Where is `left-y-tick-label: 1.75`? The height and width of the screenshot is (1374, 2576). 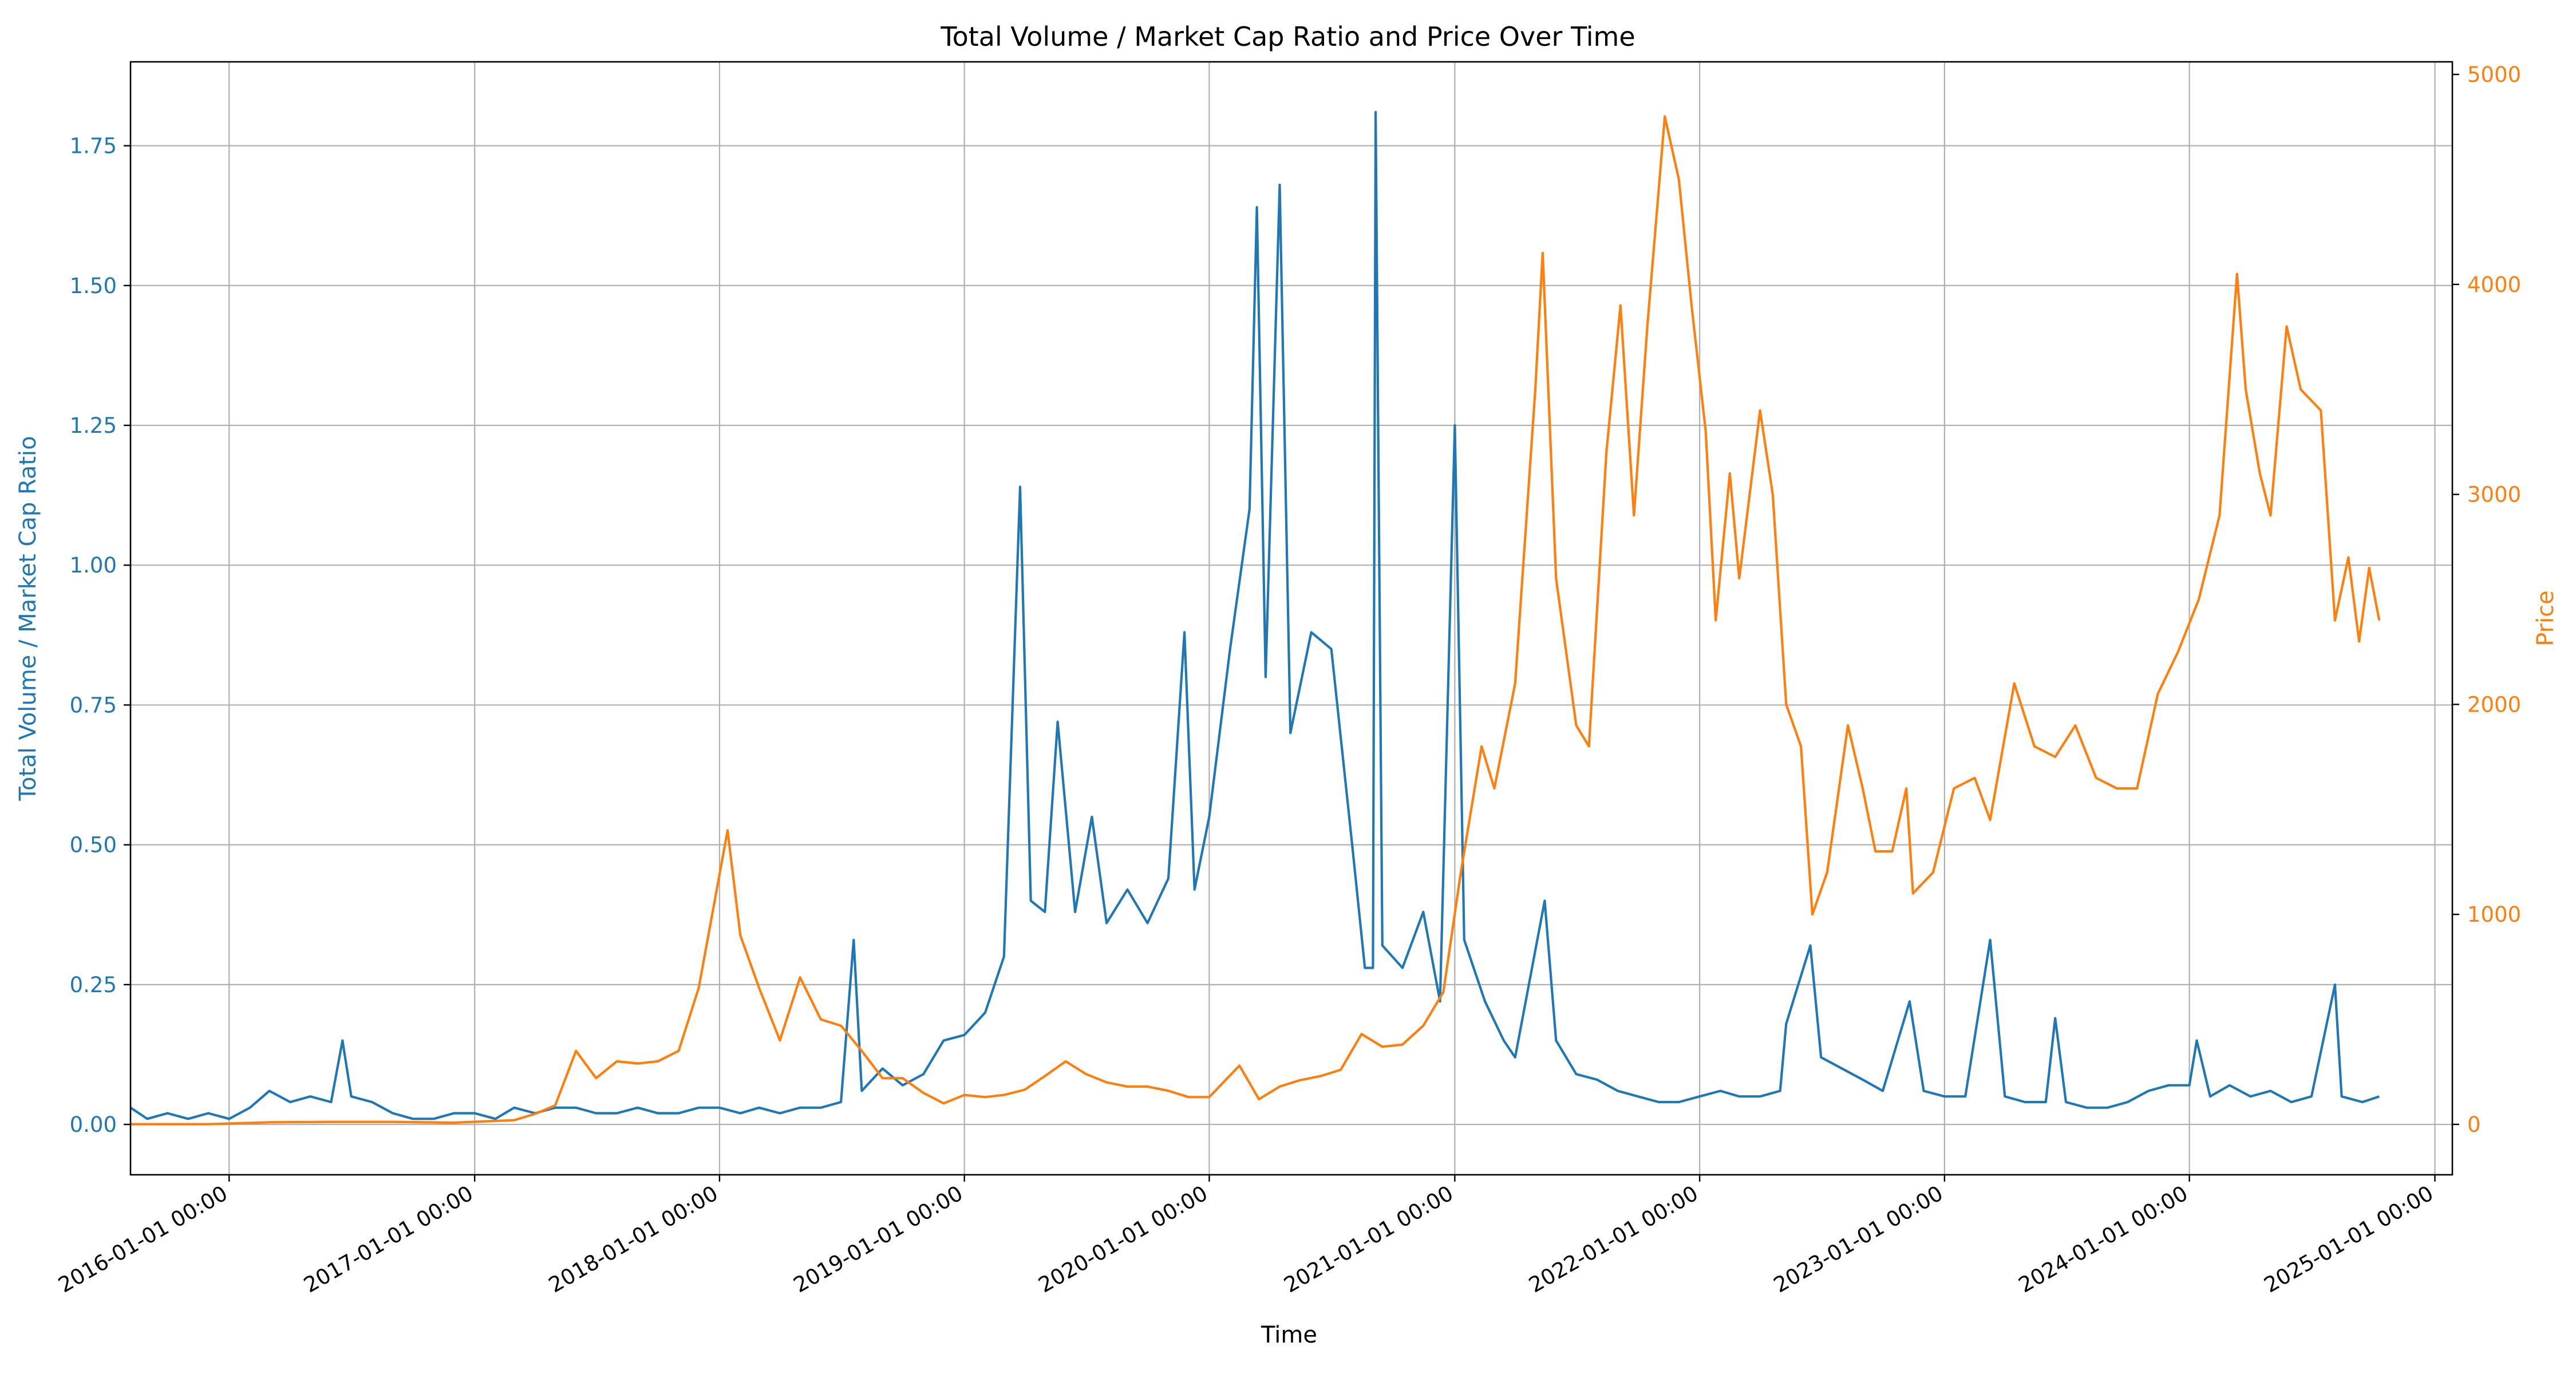
left-y-tick-label: 1.75 is located at coordinates (93, 146).